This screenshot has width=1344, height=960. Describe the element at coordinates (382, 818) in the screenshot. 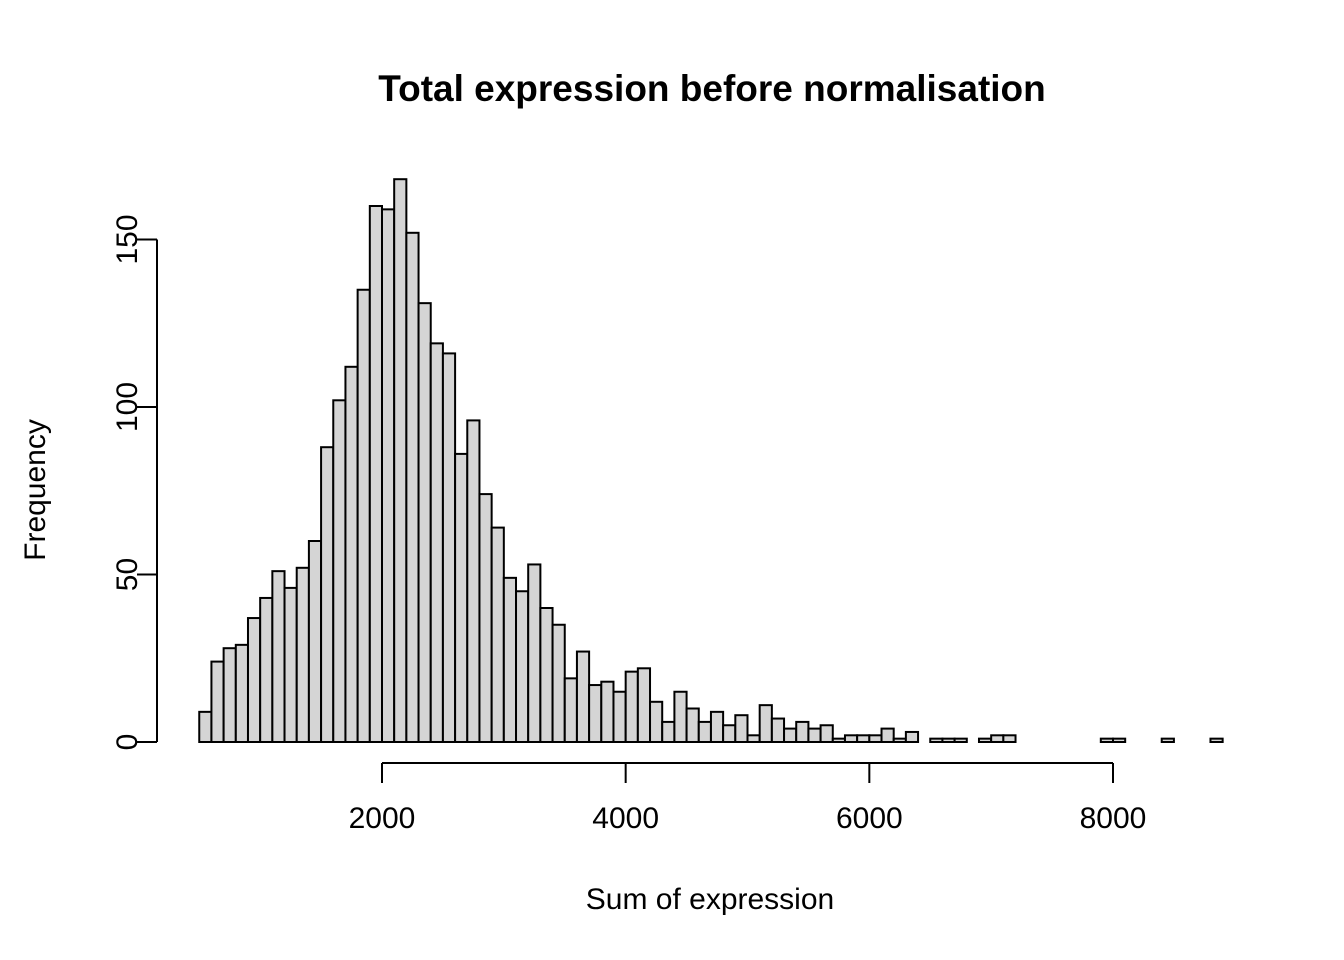

I see `x-tick-label: 2000` at that location.